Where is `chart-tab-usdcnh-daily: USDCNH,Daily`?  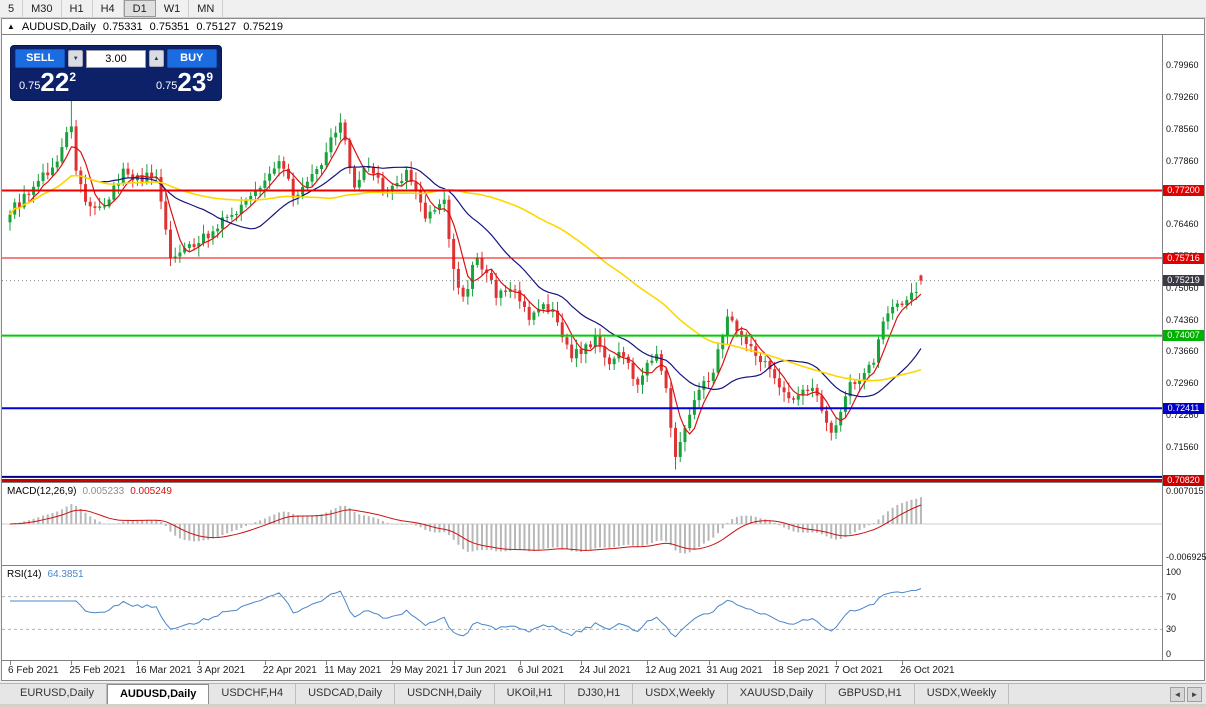
chart-tab-usdcnh-daily: USDCNH,Daily is located at coordinates (445, 694).